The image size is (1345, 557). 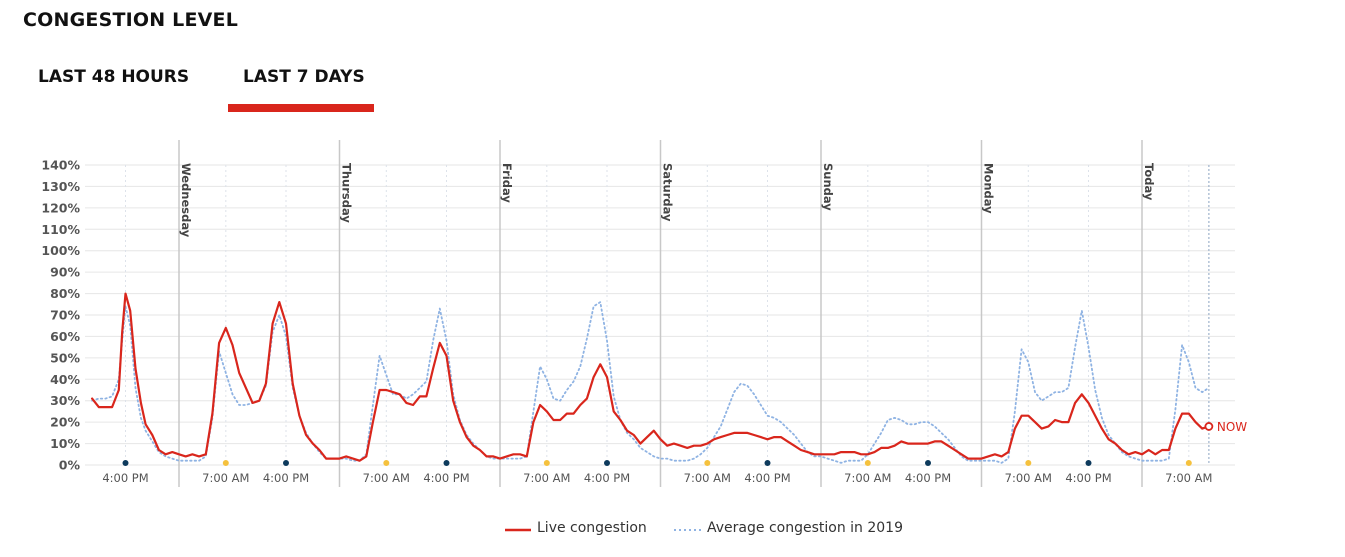 I want to click on tab-last-48-hours: LAST 48 HOURS, so click(x=114, y=77).